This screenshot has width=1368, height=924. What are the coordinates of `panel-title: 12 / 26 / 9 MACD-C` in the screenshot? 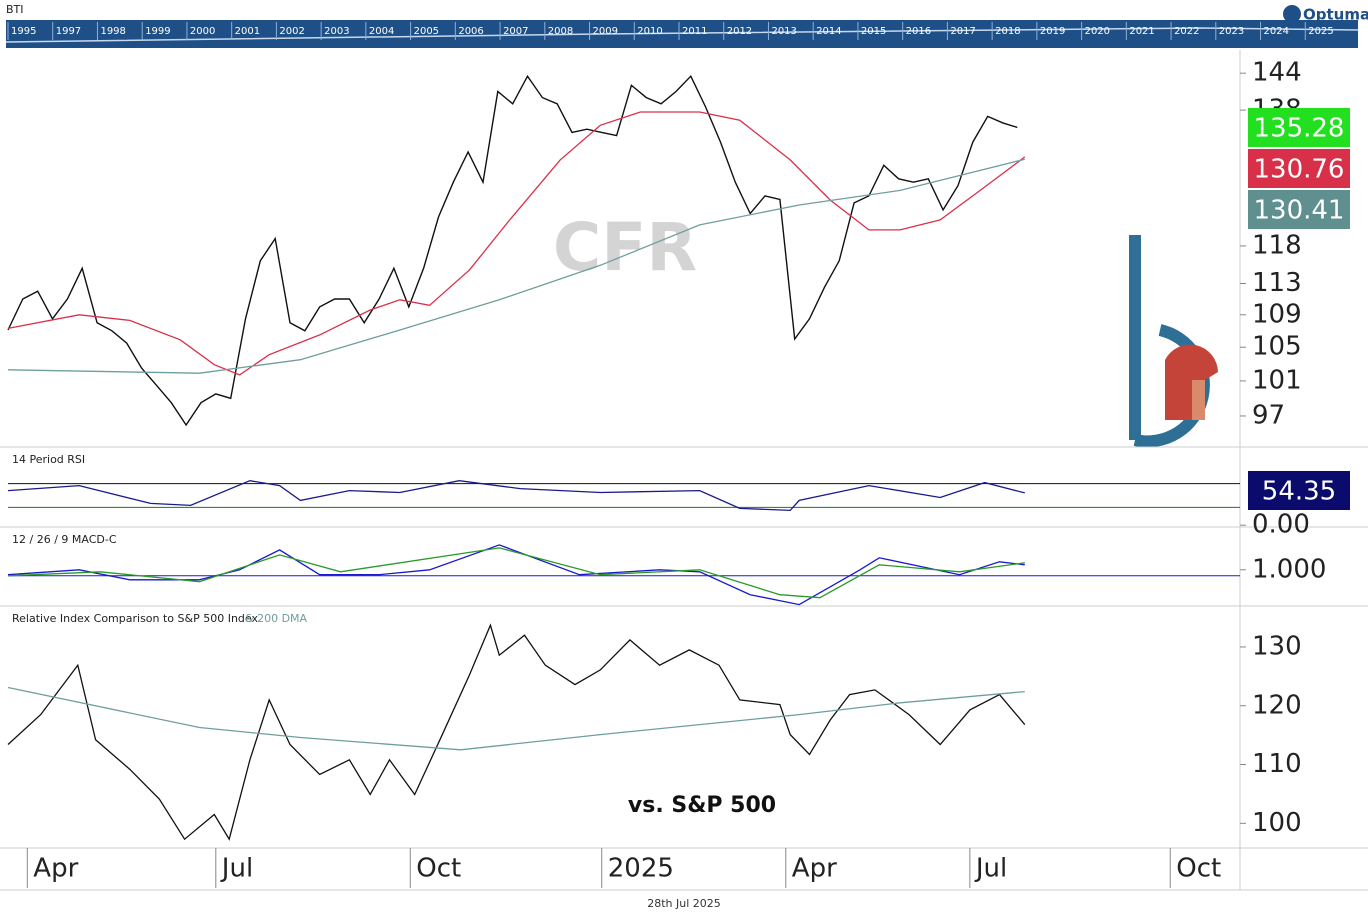 It's located at (64, 539).